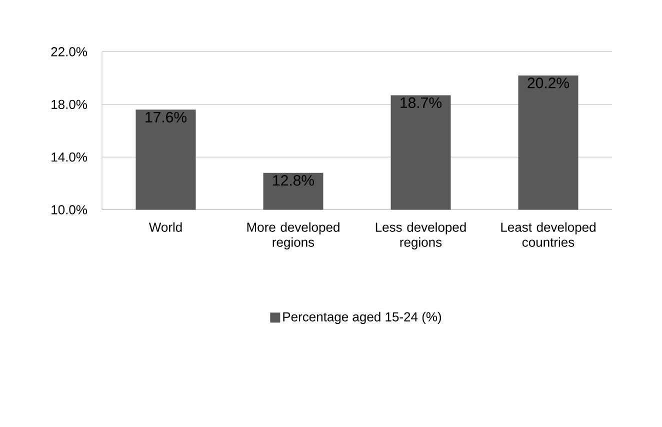  What do you see at coordinates (421, 236) in the screenshot?
I see `x-tick-label: Less developed regions` at bounding box center [421, 236].